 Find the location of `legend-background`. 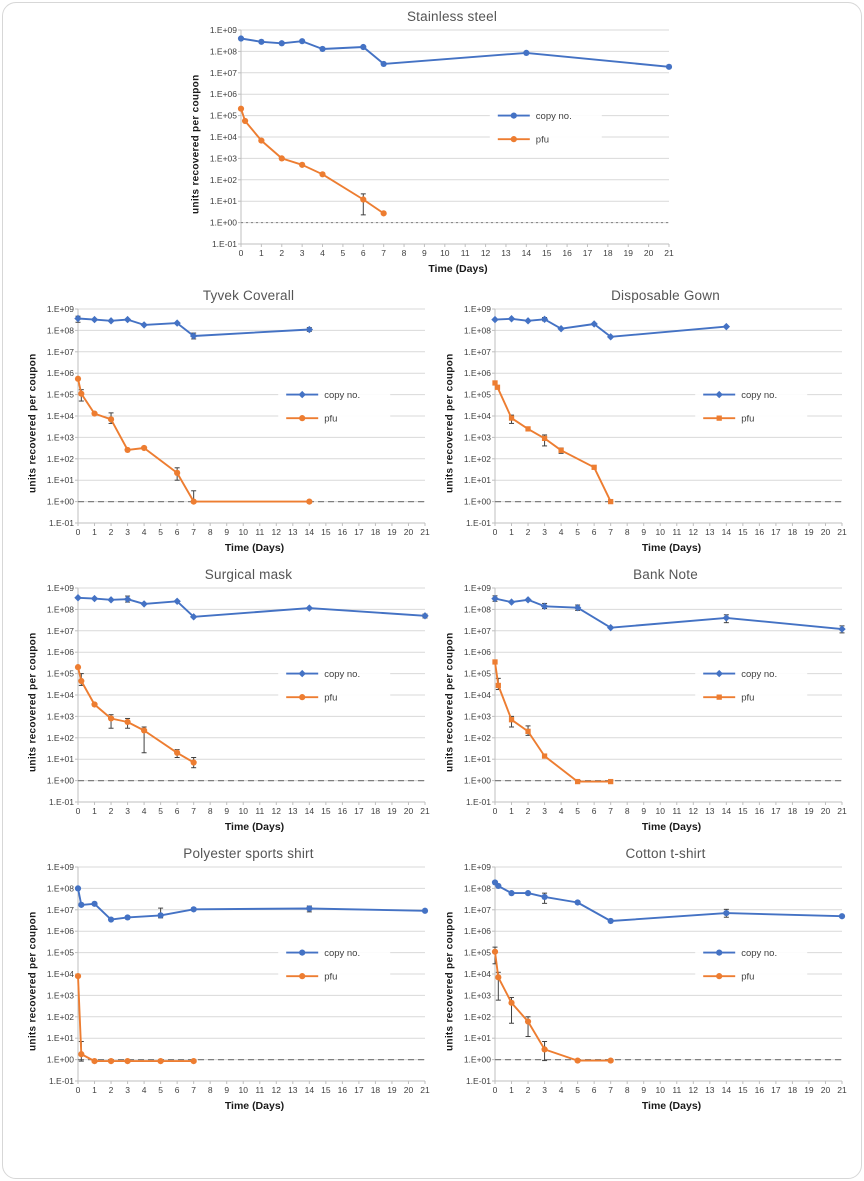

legend-background is located at coordinates (334, 964).